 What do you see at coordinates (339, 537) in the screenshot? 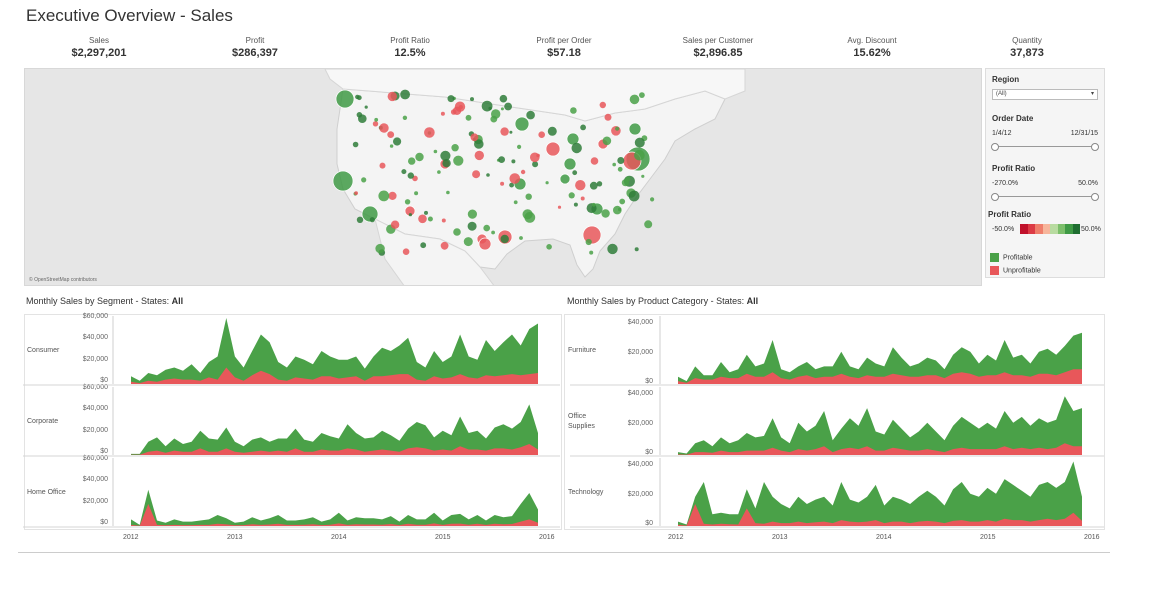
I see `x-tick-2014: 2014` at bounding box center [339, 537].